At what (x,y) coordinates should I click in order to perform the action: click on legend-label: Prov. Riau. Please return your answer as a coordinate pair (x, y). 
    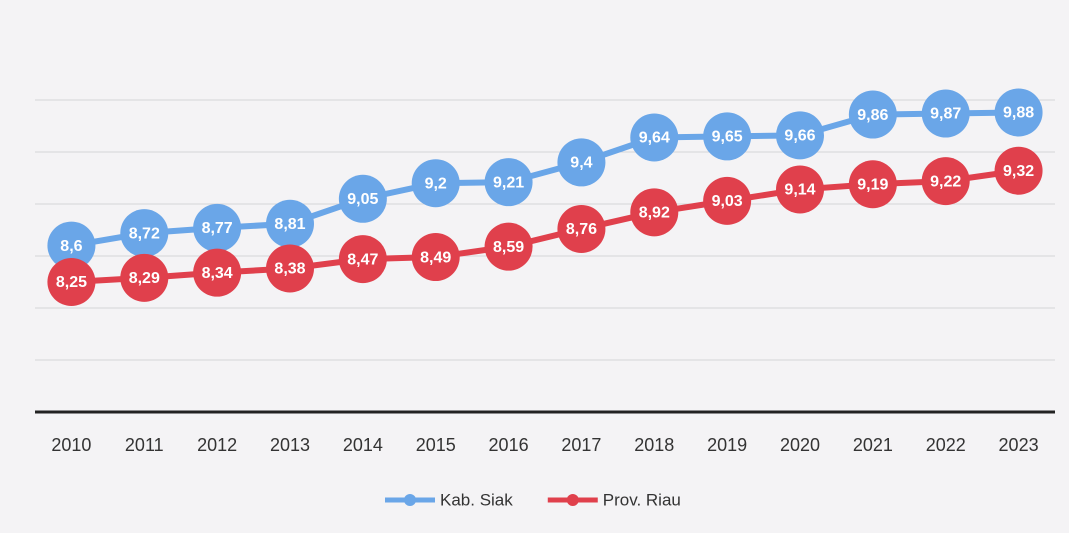
    Looking at the image, I should click on (642, 499).